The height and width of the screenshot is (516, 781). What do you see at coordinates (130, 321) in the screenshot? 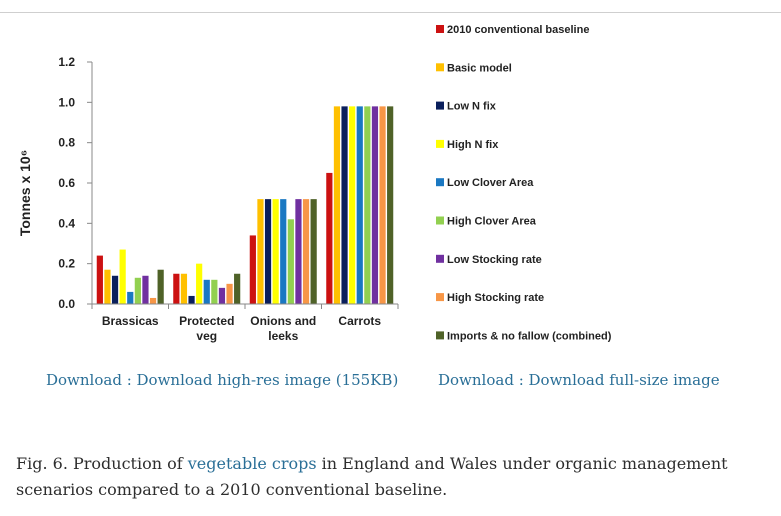
I see `x-tick-label: Brassicas` at bounding box center [130, 321].